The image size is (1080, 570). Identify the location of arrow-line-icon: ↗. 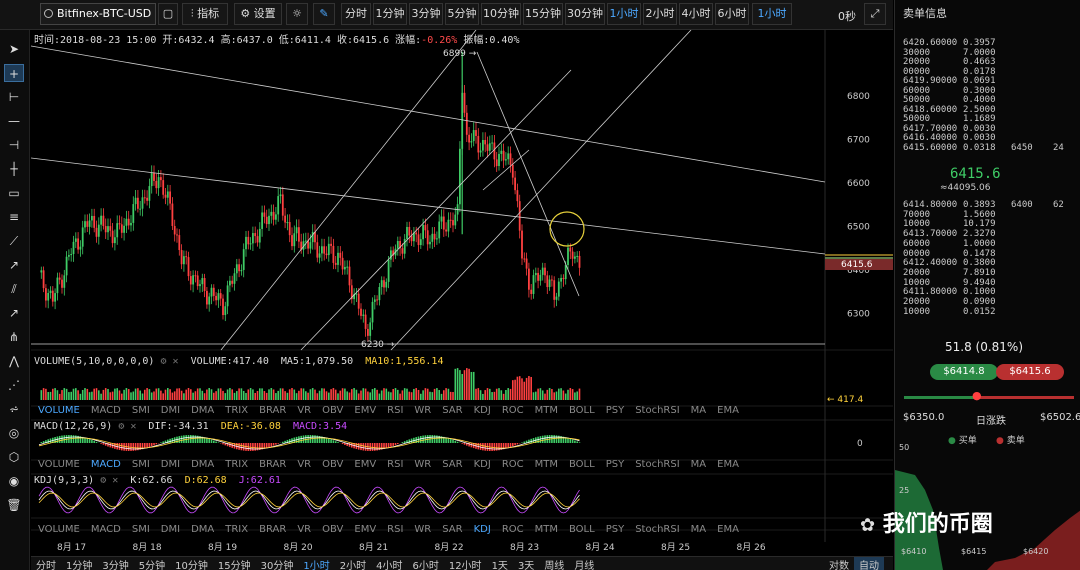
(14, 265).